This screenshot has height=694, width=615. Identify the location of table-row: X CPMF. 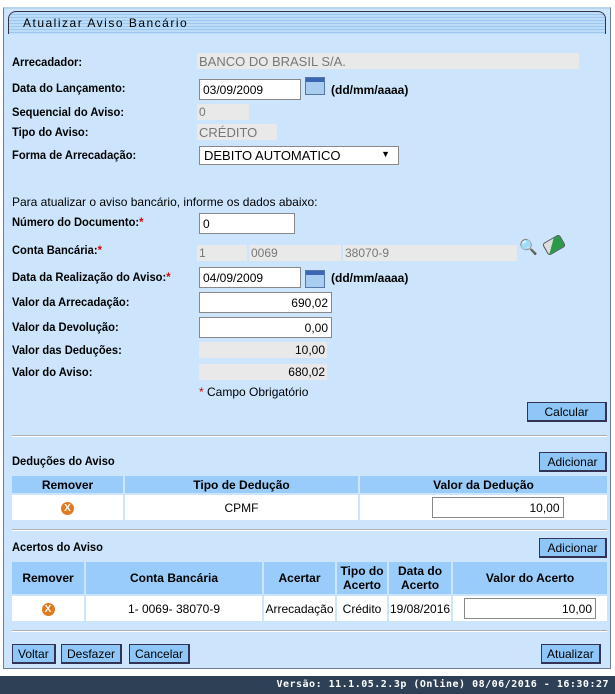
(309, 507).